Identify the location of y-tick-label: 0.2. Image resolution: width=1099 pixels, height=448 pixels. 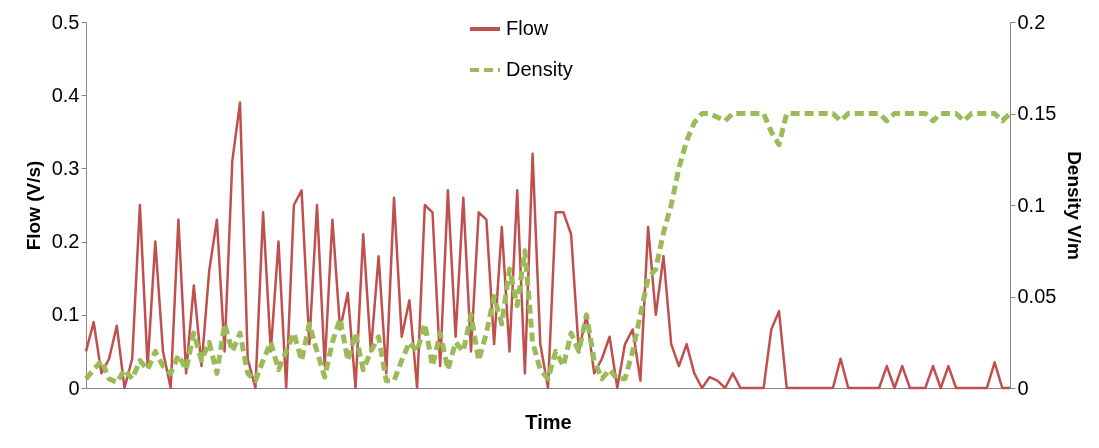
(65, 241).